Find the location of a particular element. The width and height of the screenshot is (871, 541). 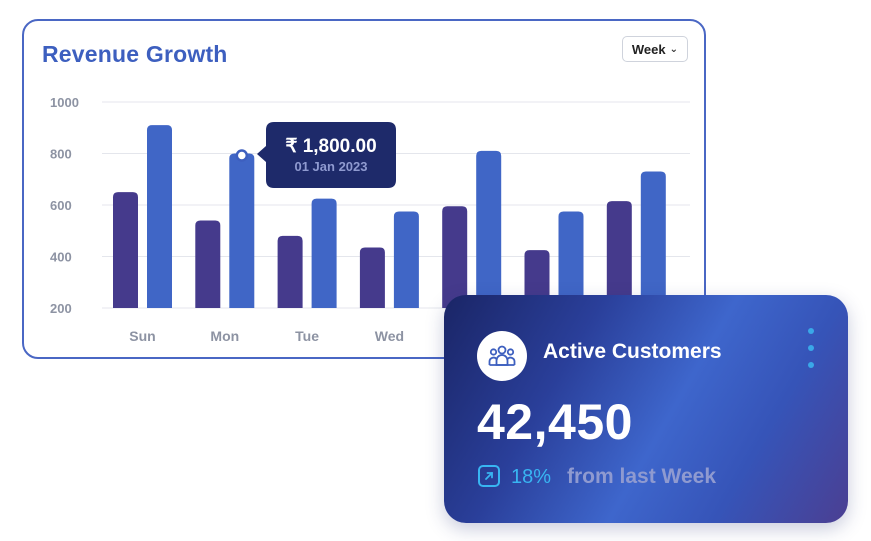

x-tick-label: Wed is located at coordinates (389, 336).